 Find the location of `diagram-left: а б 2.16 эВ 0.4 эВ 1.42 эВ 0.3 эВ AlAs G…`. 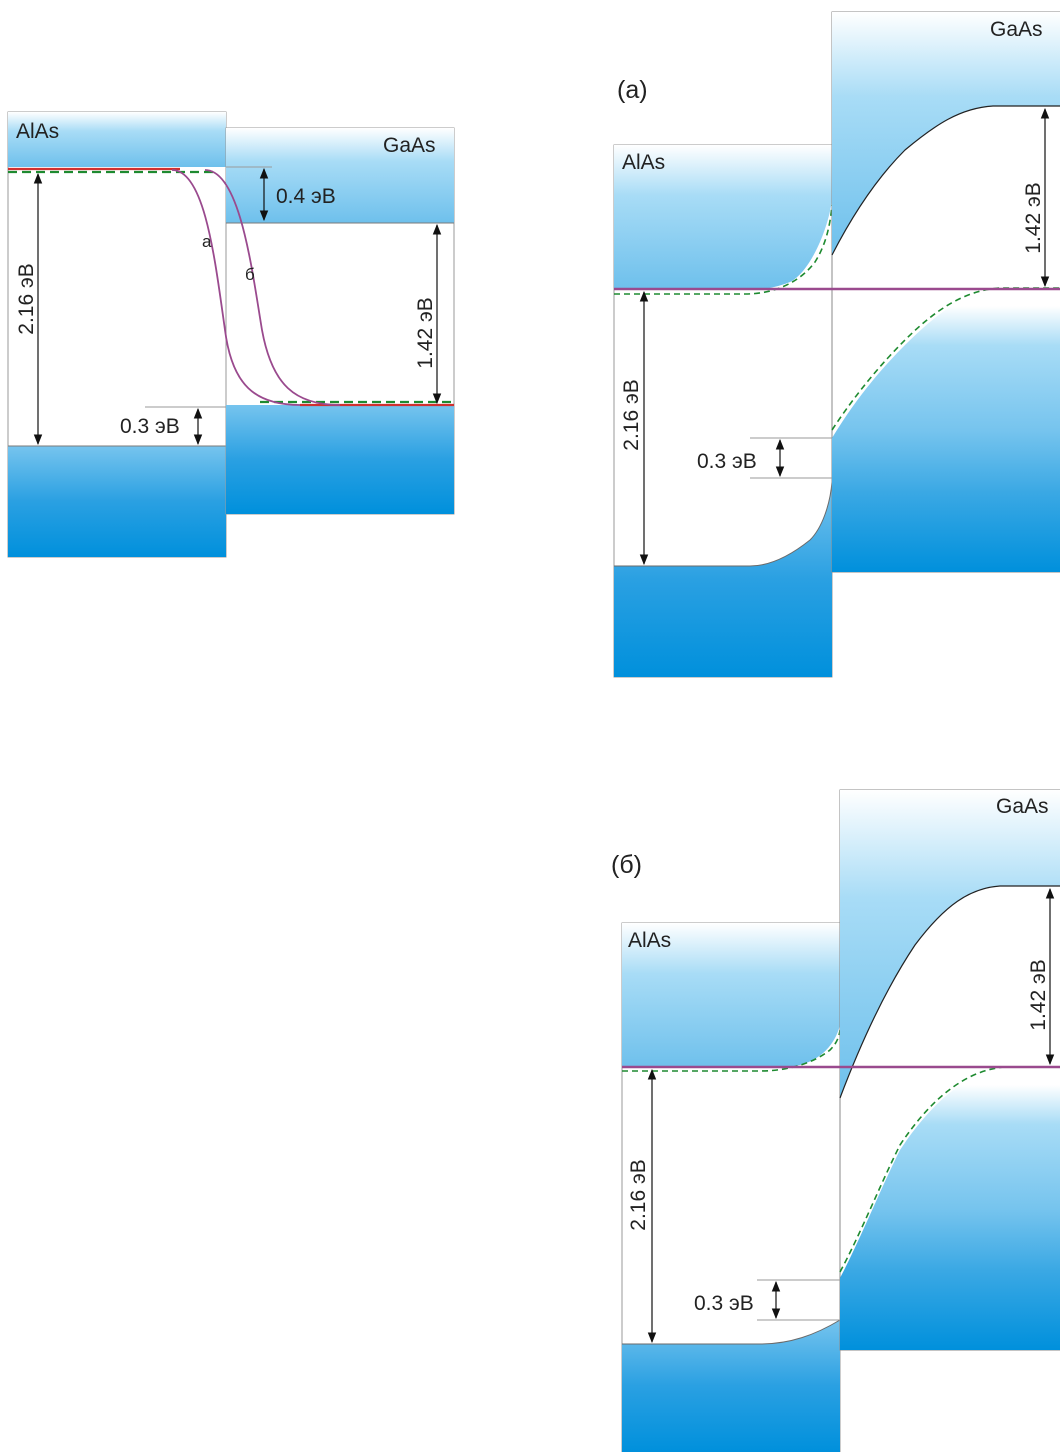

diagram-left: а б 2.16 эВ 0.4 эВ 1.42 эВ 0.3 эВ AlAs G… is located at coordinates (231, 334).